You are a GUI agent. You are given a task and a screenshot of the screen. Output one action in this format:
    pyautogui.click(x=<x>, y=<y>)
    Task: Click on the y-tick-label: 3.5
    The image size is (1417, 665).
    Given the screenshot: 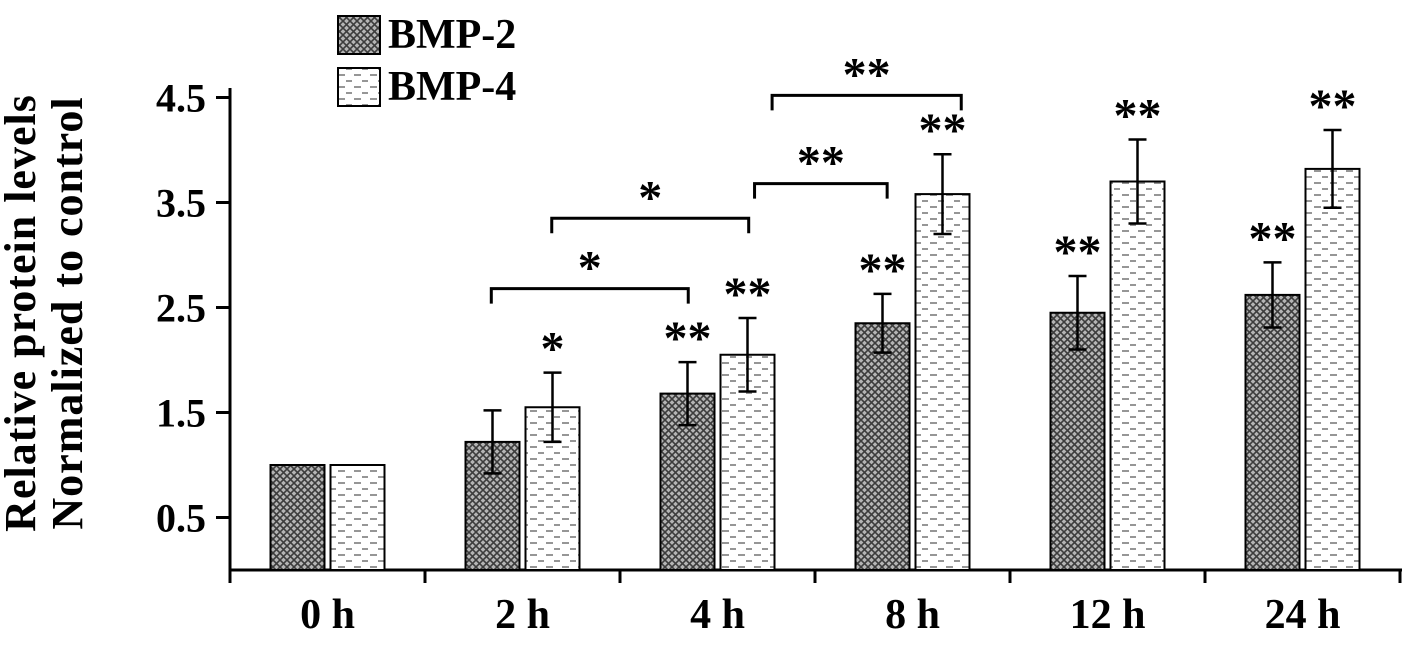 What is the action you would take?
    pyautogui.click(x=181, y=203)
    